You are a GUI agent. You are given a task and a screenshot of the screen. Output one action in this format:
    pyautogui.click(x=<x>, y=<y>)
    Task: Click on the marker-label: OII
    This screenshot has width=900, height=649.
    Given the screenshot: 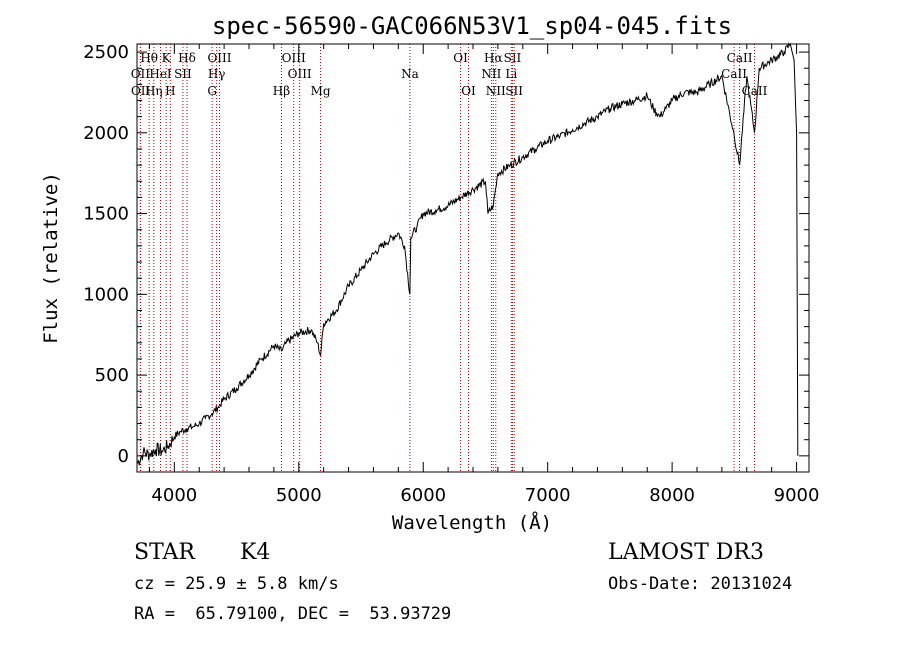 What is the action you would take?
    pyautogui.click(x=141, y=91)
    